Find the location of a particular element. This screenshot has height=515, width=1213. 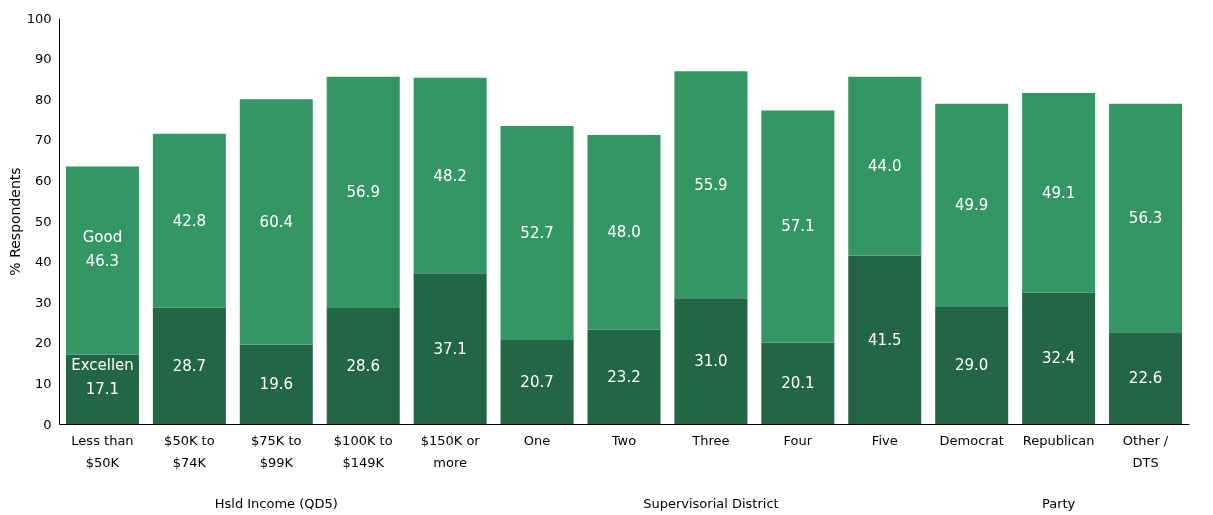

x-tick-label: Three is located at coordinates (710, 440).